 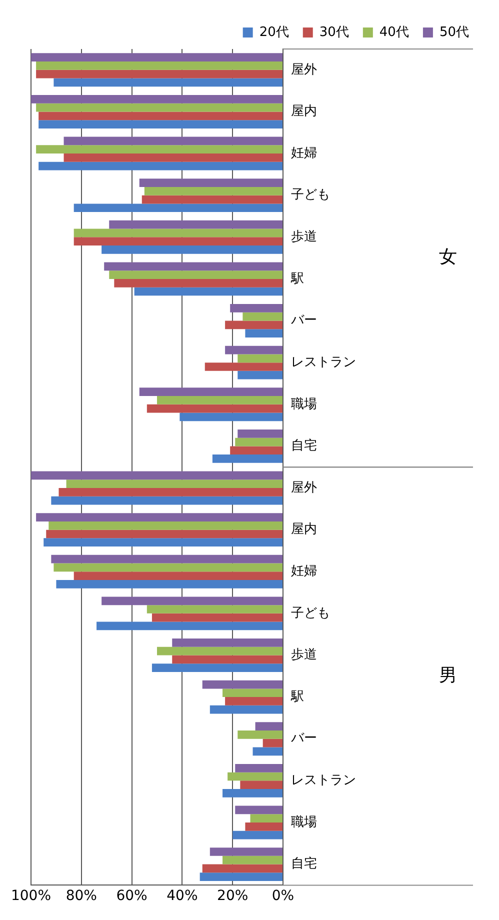 What do you see at coordinates (283, 896) in the screenshot?
I see `x-tick-label: 0%` at bounding box center [283, 896].